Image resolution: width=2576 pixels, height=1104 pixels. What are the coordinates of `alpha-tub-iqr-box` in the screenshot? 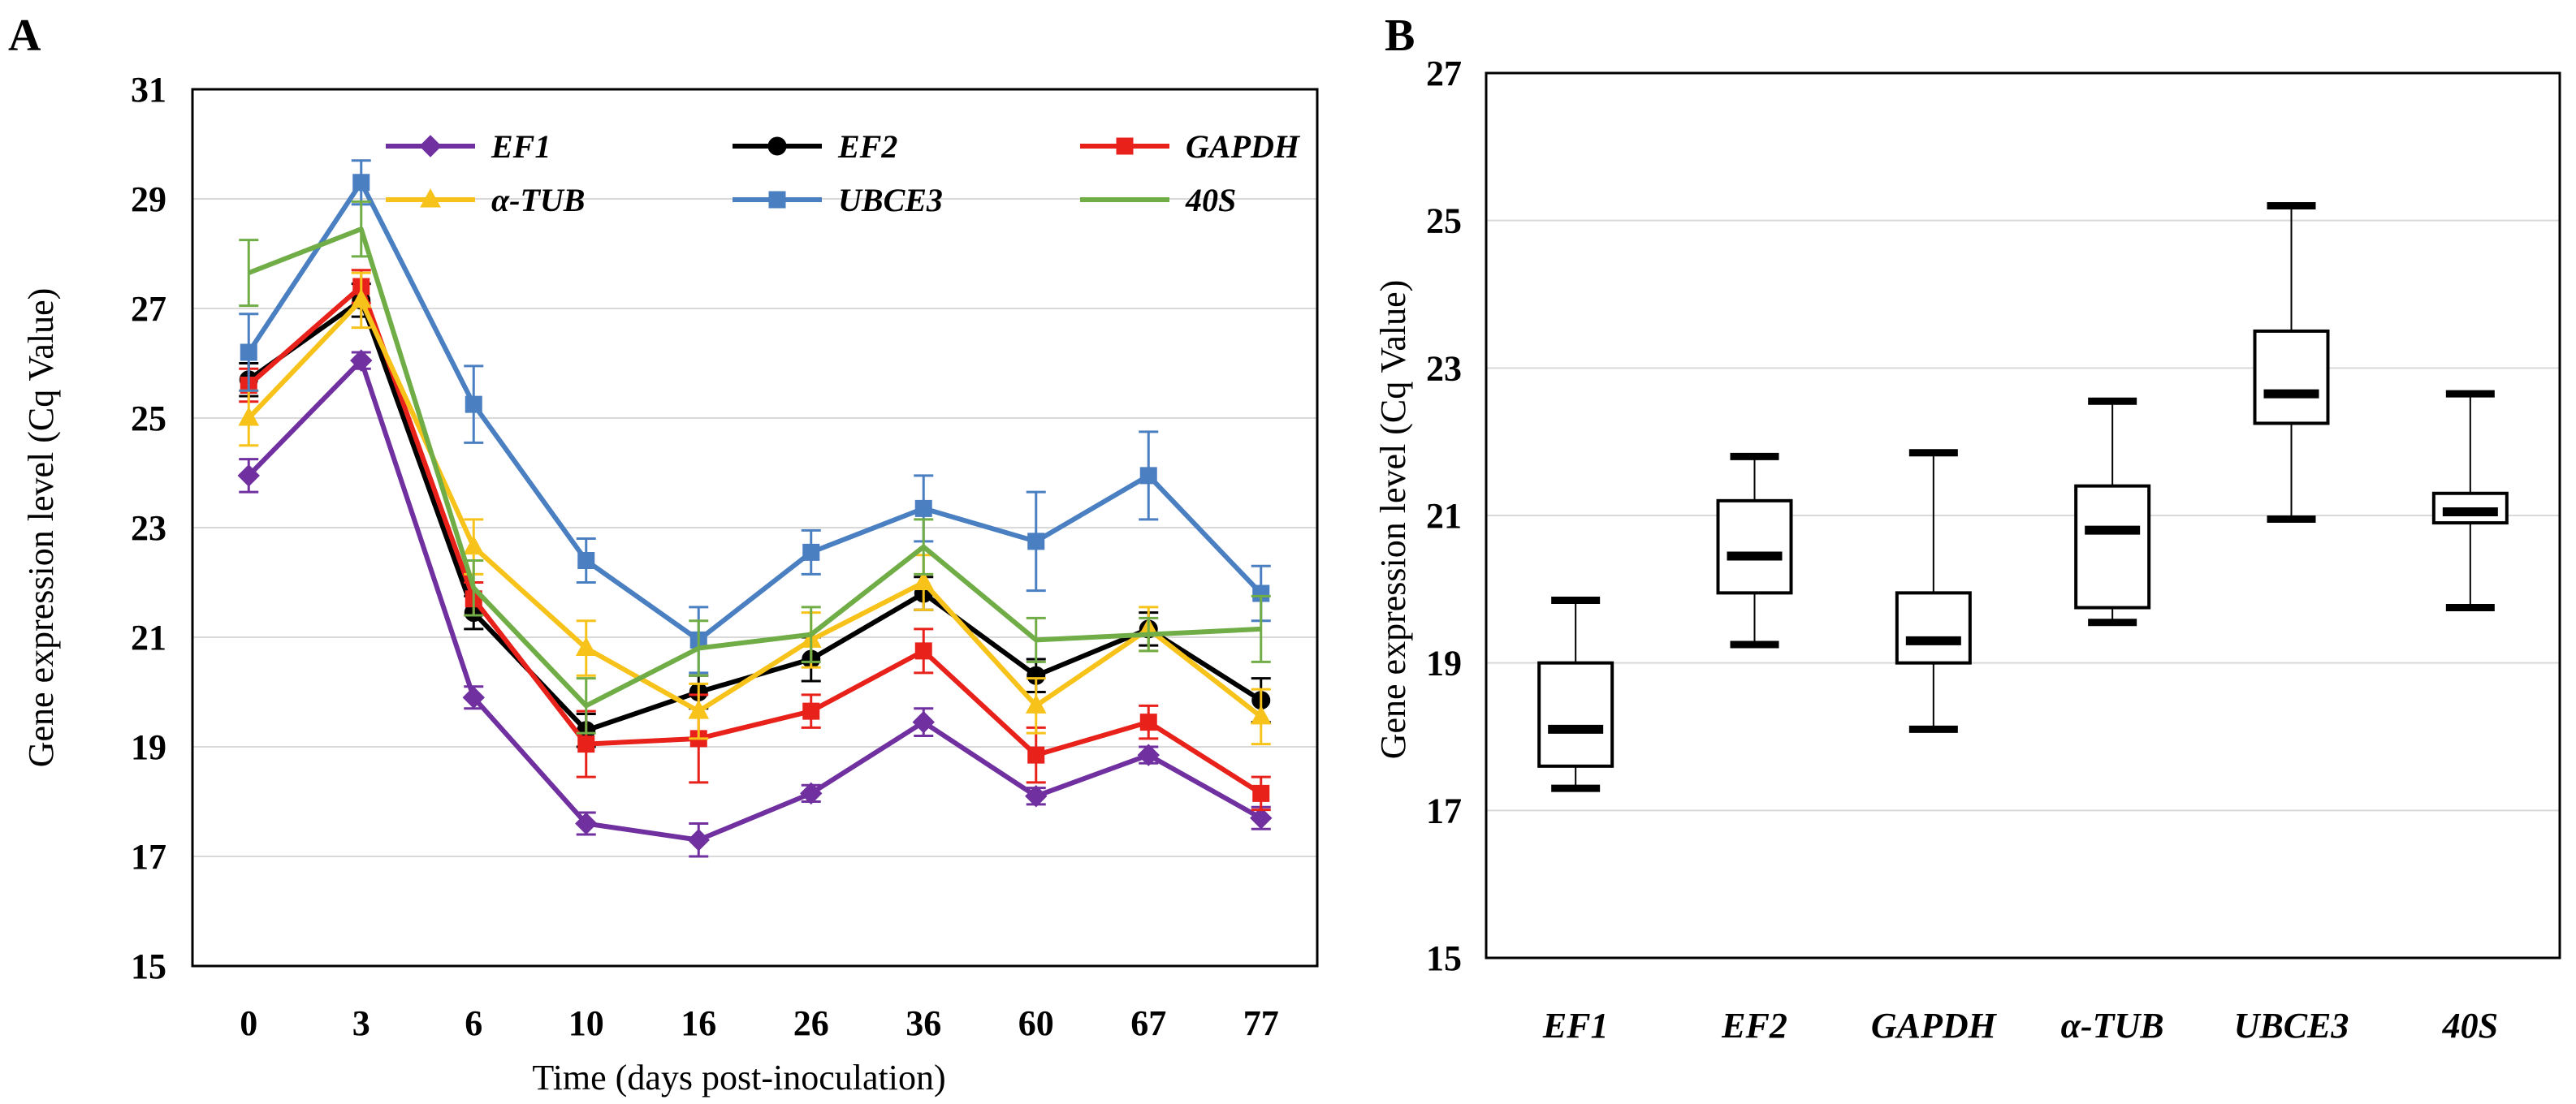 It's located at (2112, 547).